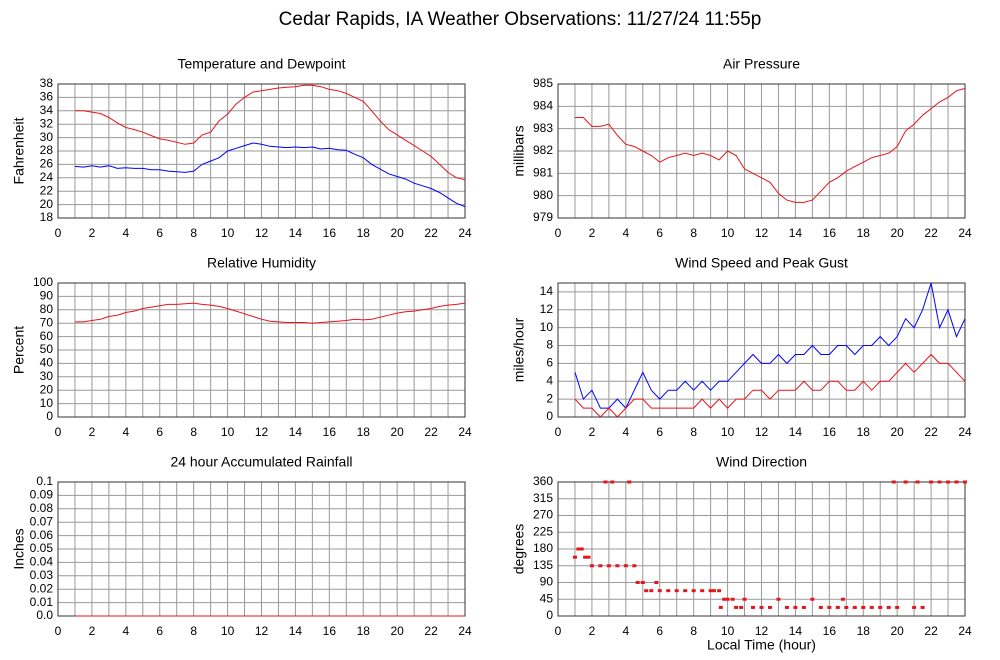 This screenshot has height=660, width=1000. I want to click on y-axis-label: degrees, so click(519, 549).